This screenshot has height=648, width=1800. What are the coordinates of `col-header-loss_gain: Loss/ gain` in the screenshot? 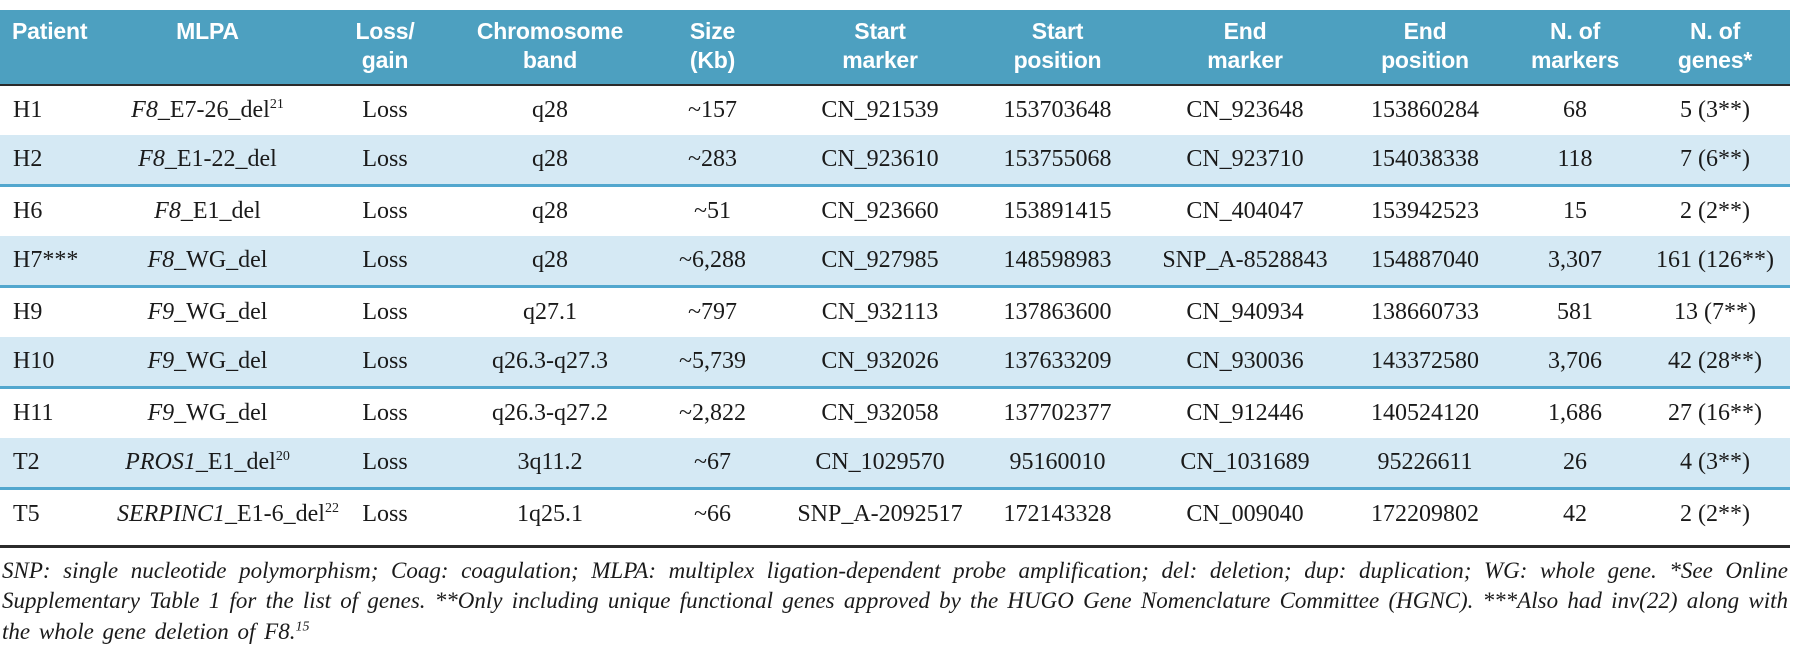 It's located at (385, 47).